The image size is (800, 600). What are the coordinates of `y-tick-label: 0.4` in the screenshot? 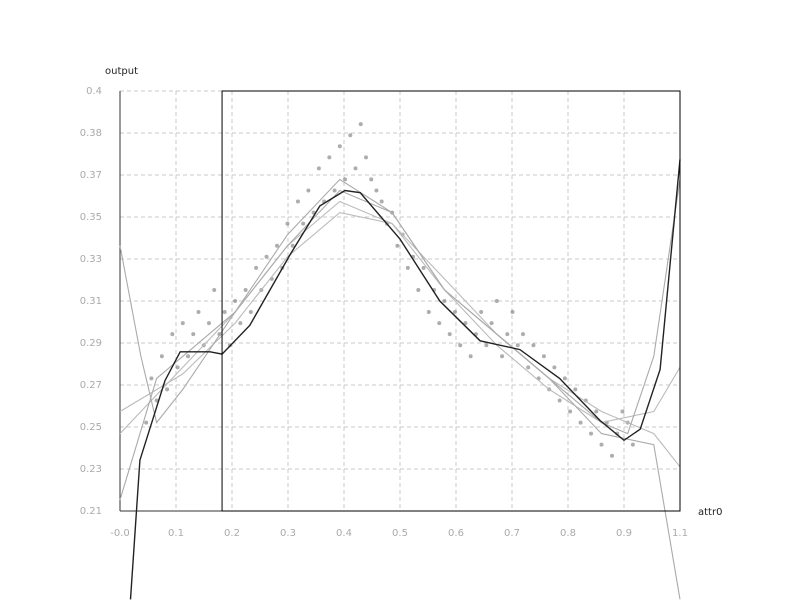 It's located at (94, 91).